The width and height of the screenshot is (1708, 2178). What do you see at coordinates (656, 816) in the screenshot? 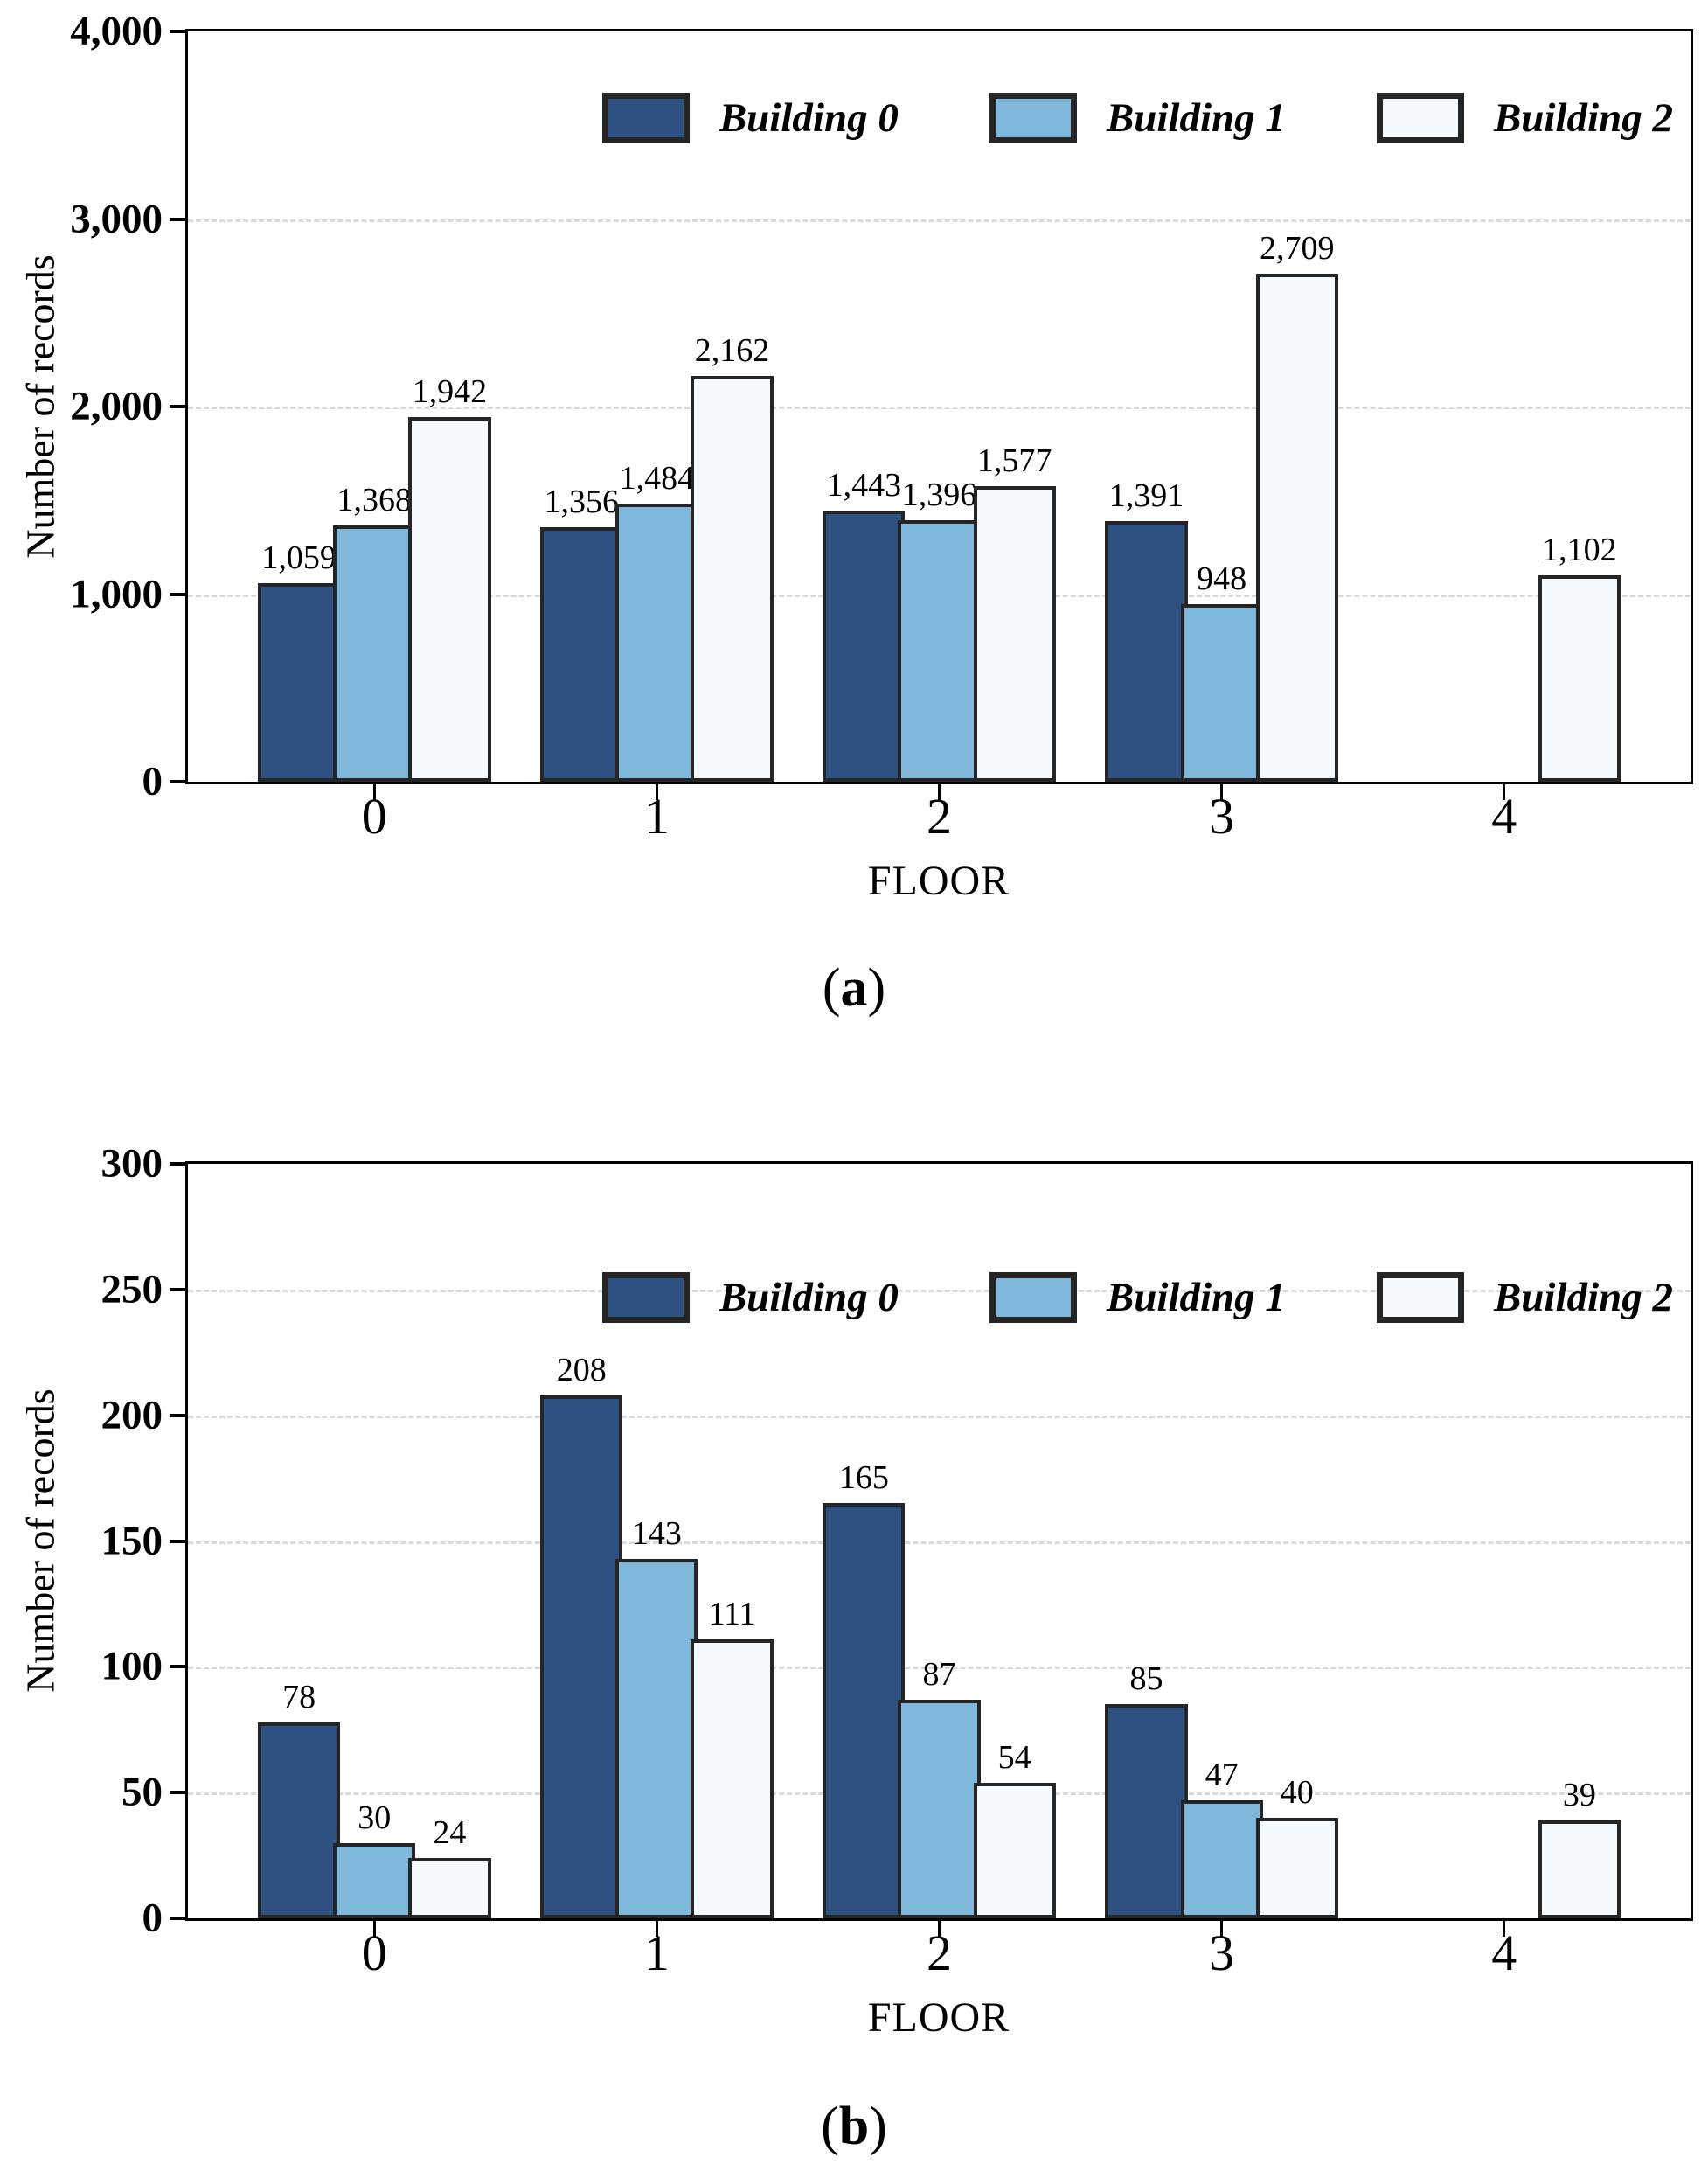
I see `x-tick-label: 1` at bounding box center [656, 816].